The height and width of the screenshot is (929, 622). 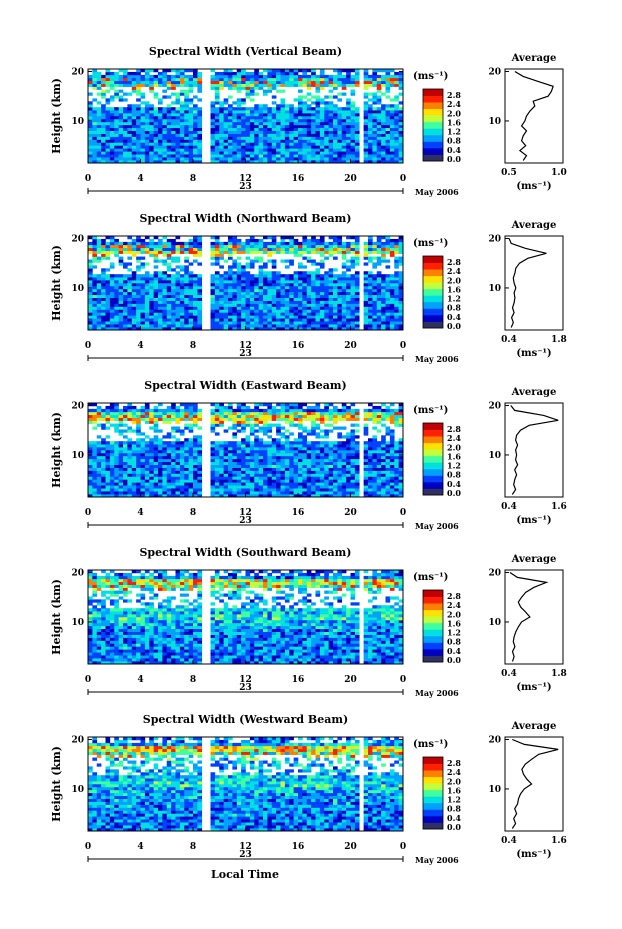 I want to click on average-frame, so click(x=534, y=116).